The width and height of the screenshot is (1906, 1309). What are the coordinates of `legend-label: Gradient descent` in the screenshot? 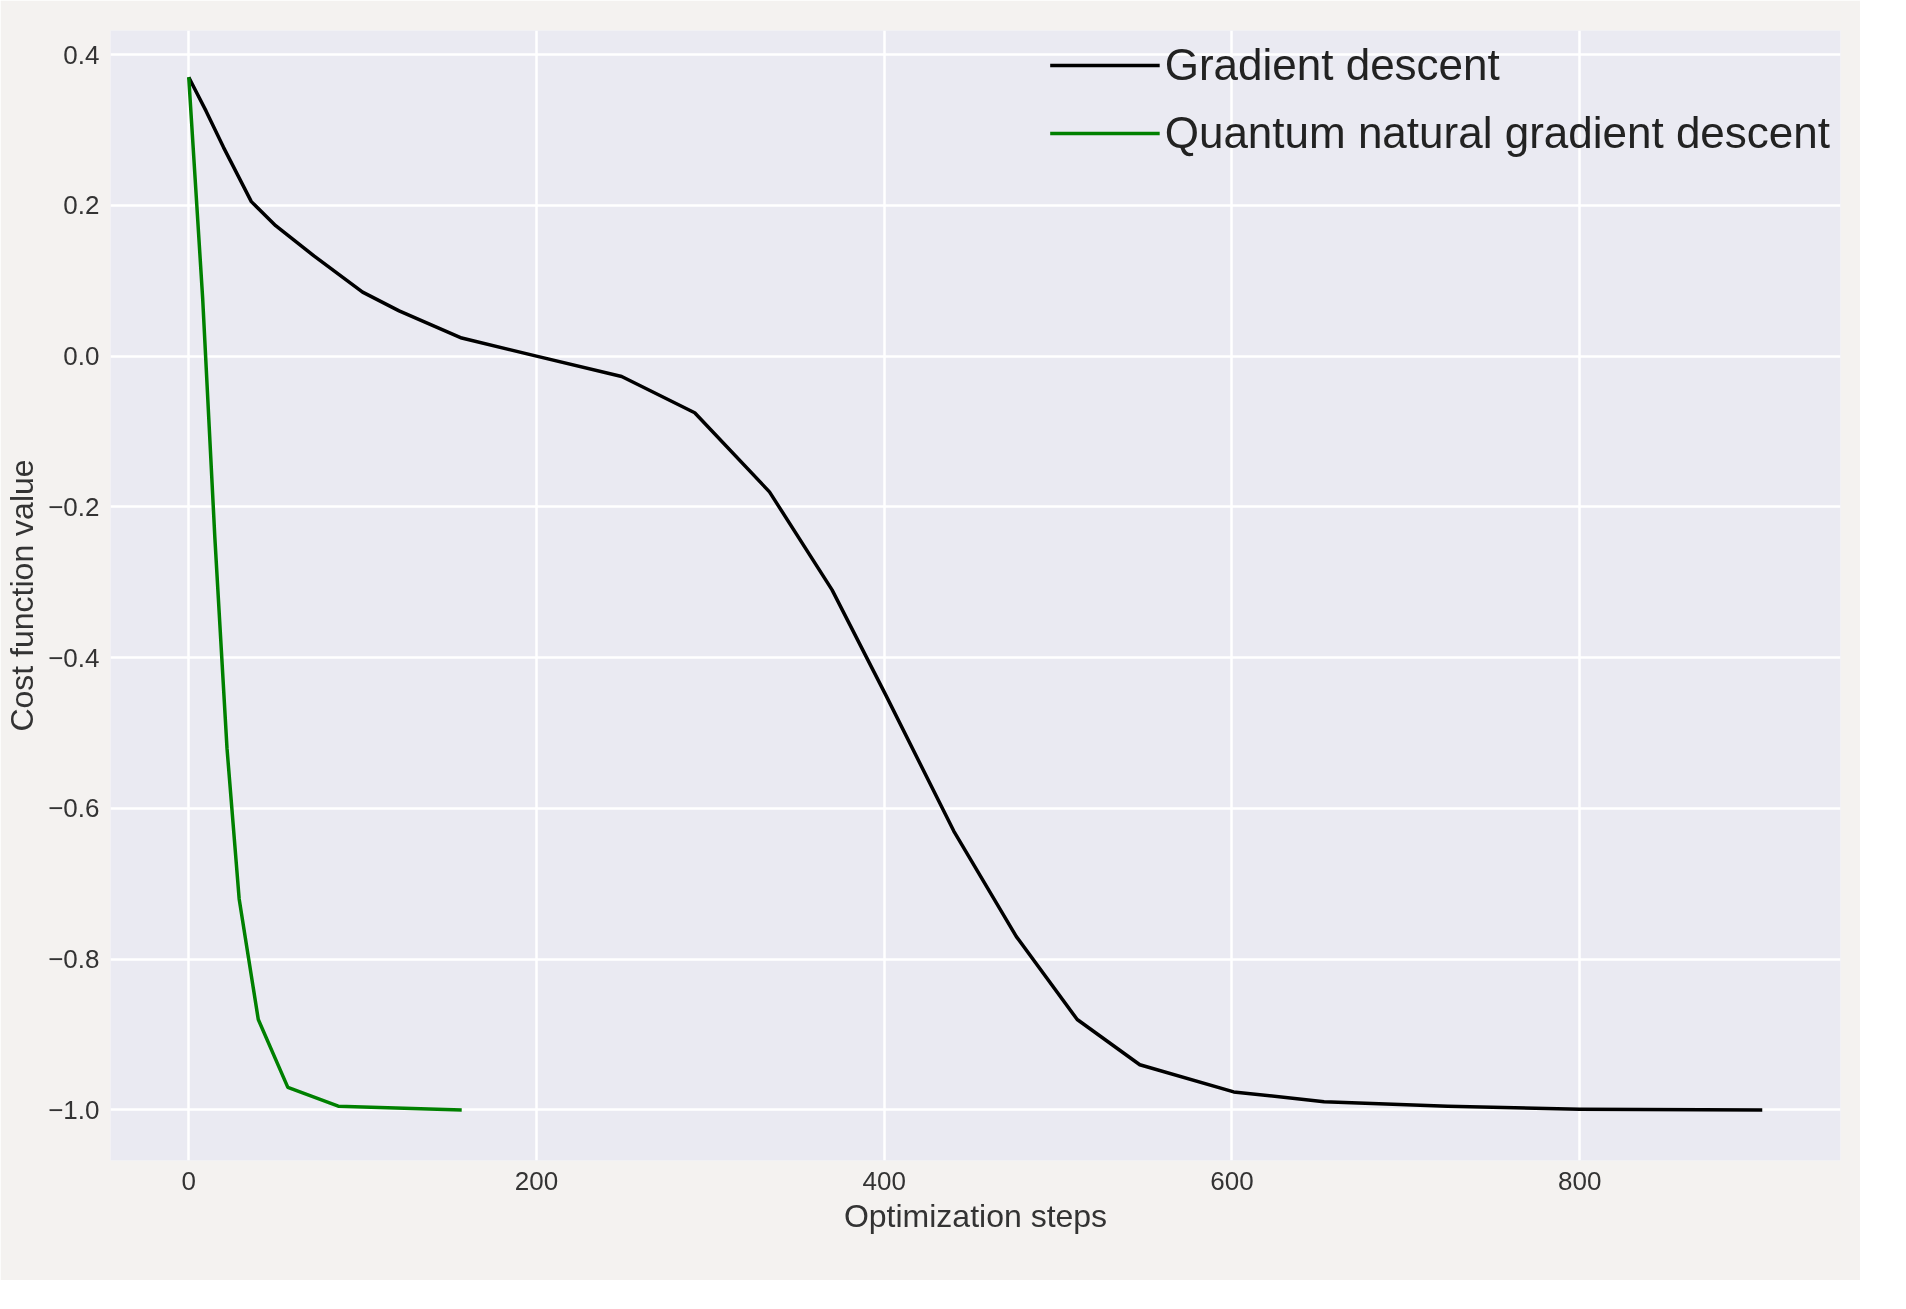 It's located at (1332, 65).